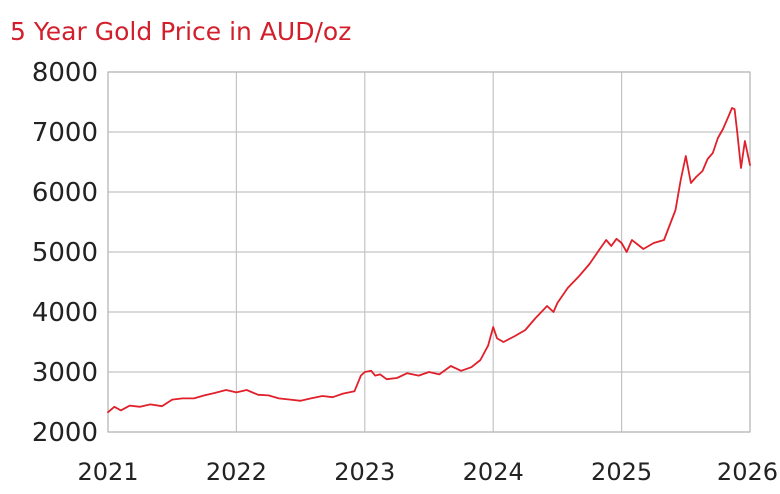  Describe the element at coordinates (427, 472) in the screenshot. I see `x-axis-ticks: 2021 2022 2023 2024 2025 2026` at that location.